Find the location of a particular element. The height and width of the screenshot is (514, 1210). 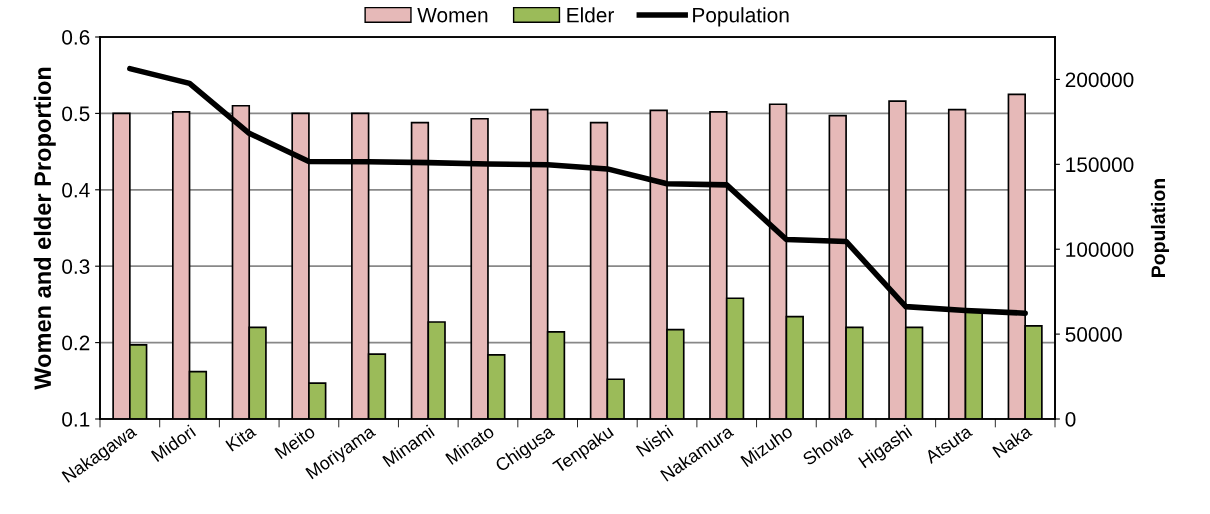

y2-tick-label: 50000 is located at coordinates (1093, 334).